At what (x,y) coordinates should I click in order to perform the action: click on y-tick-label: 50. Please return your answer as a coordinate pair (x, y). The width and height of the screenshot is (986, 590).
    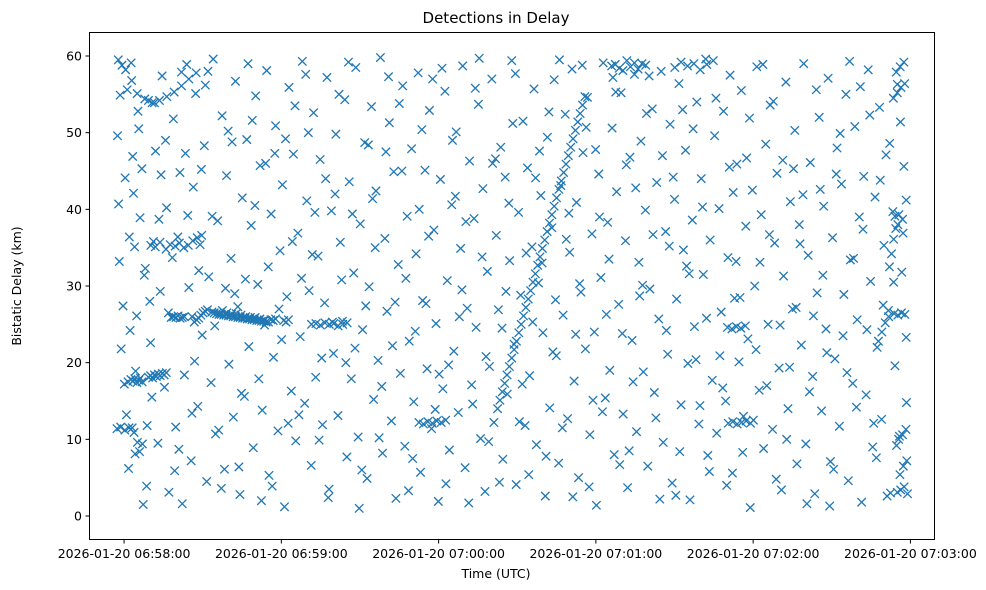
    Looking at the image, I should click on (74, 132).